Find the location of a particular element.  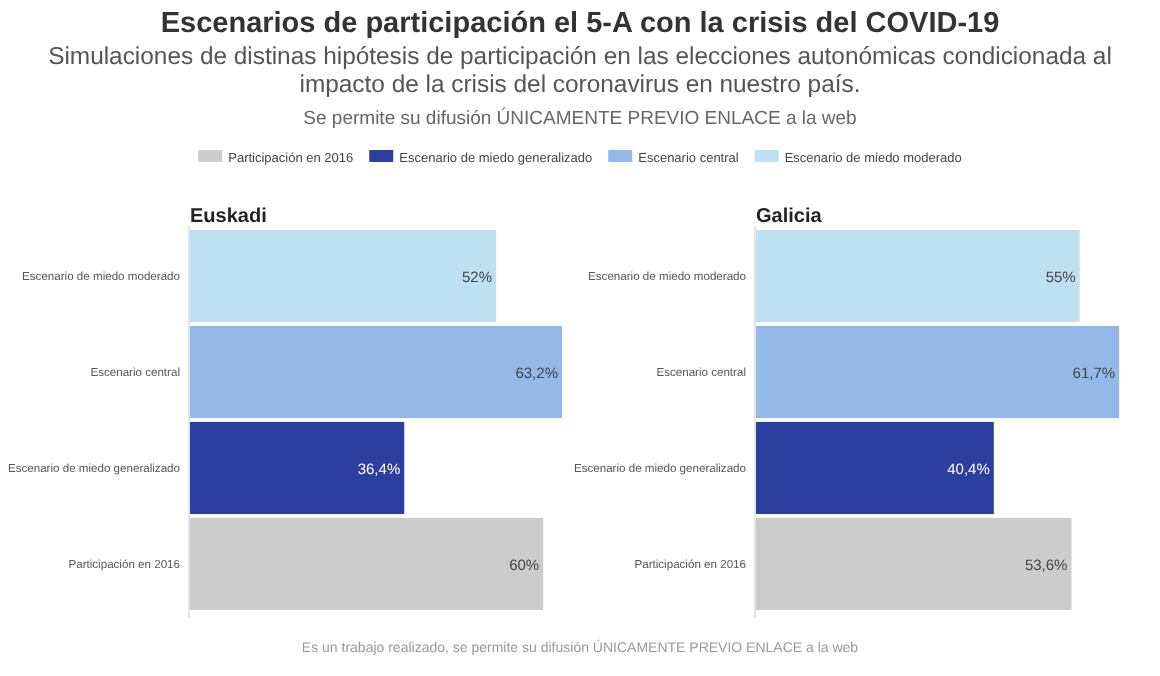

text: Escenarios de participación el 5-A con la crisis del COVID-19 is located at coordinates (580, 24).